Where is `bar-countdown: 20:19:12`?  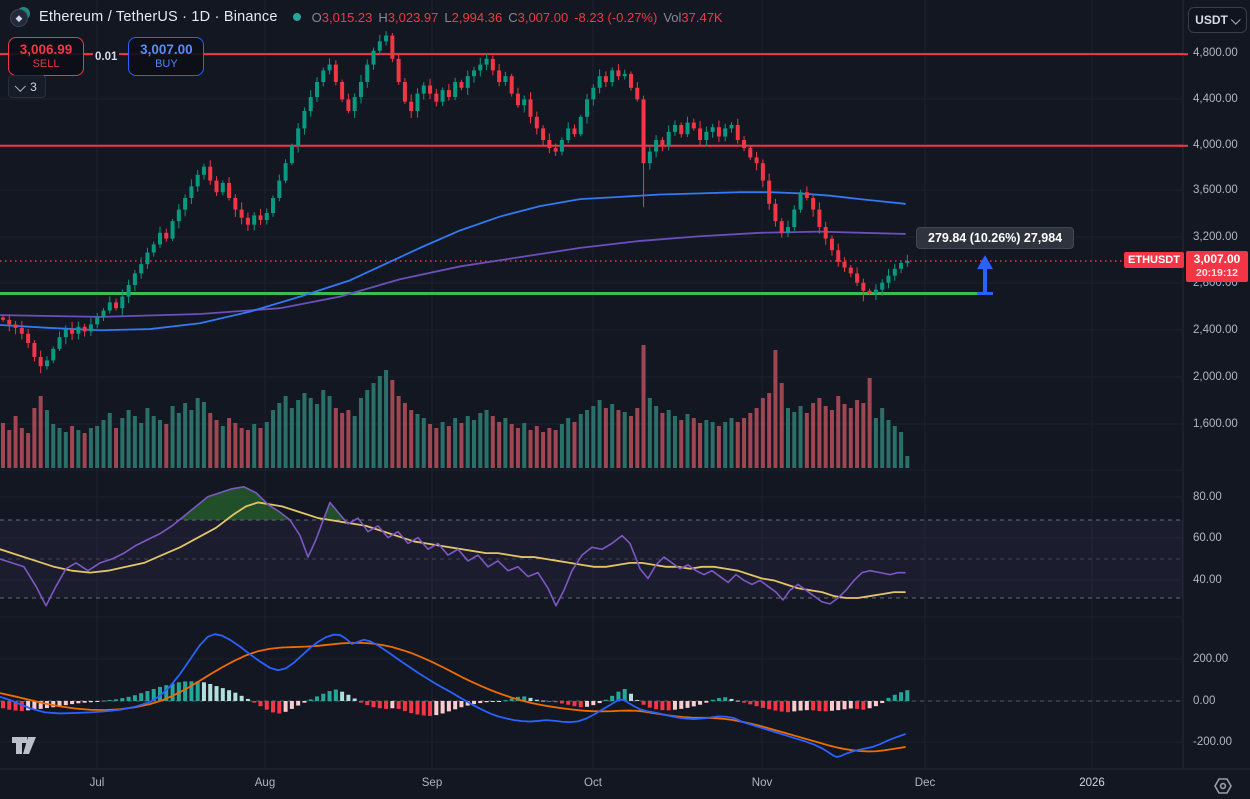
bar-countdown: 20:19:12 is located at coordinates (1217, 273).